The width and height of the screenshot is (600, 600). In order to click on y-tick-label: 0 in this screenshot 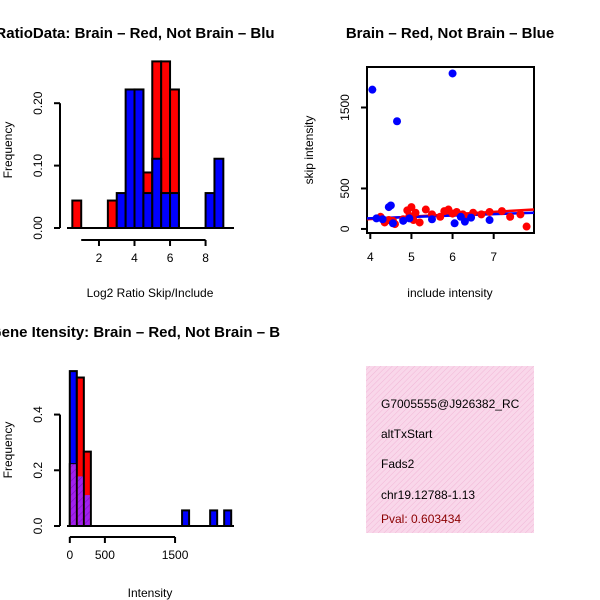, I will do `click(345, 228)`.